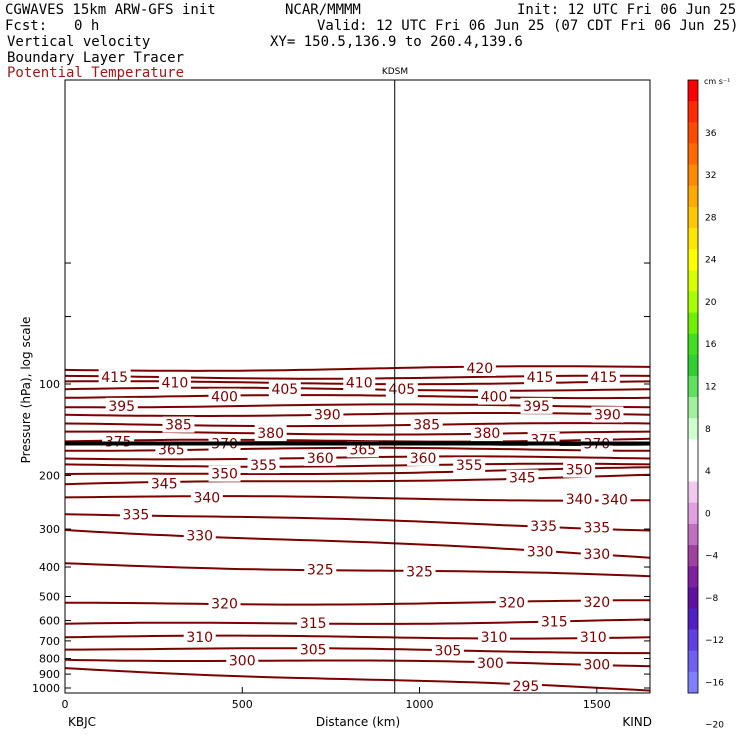  I want to click on xy-range: XY= 150.5,136.9 to 260.4,139.6, so click(396, 42).